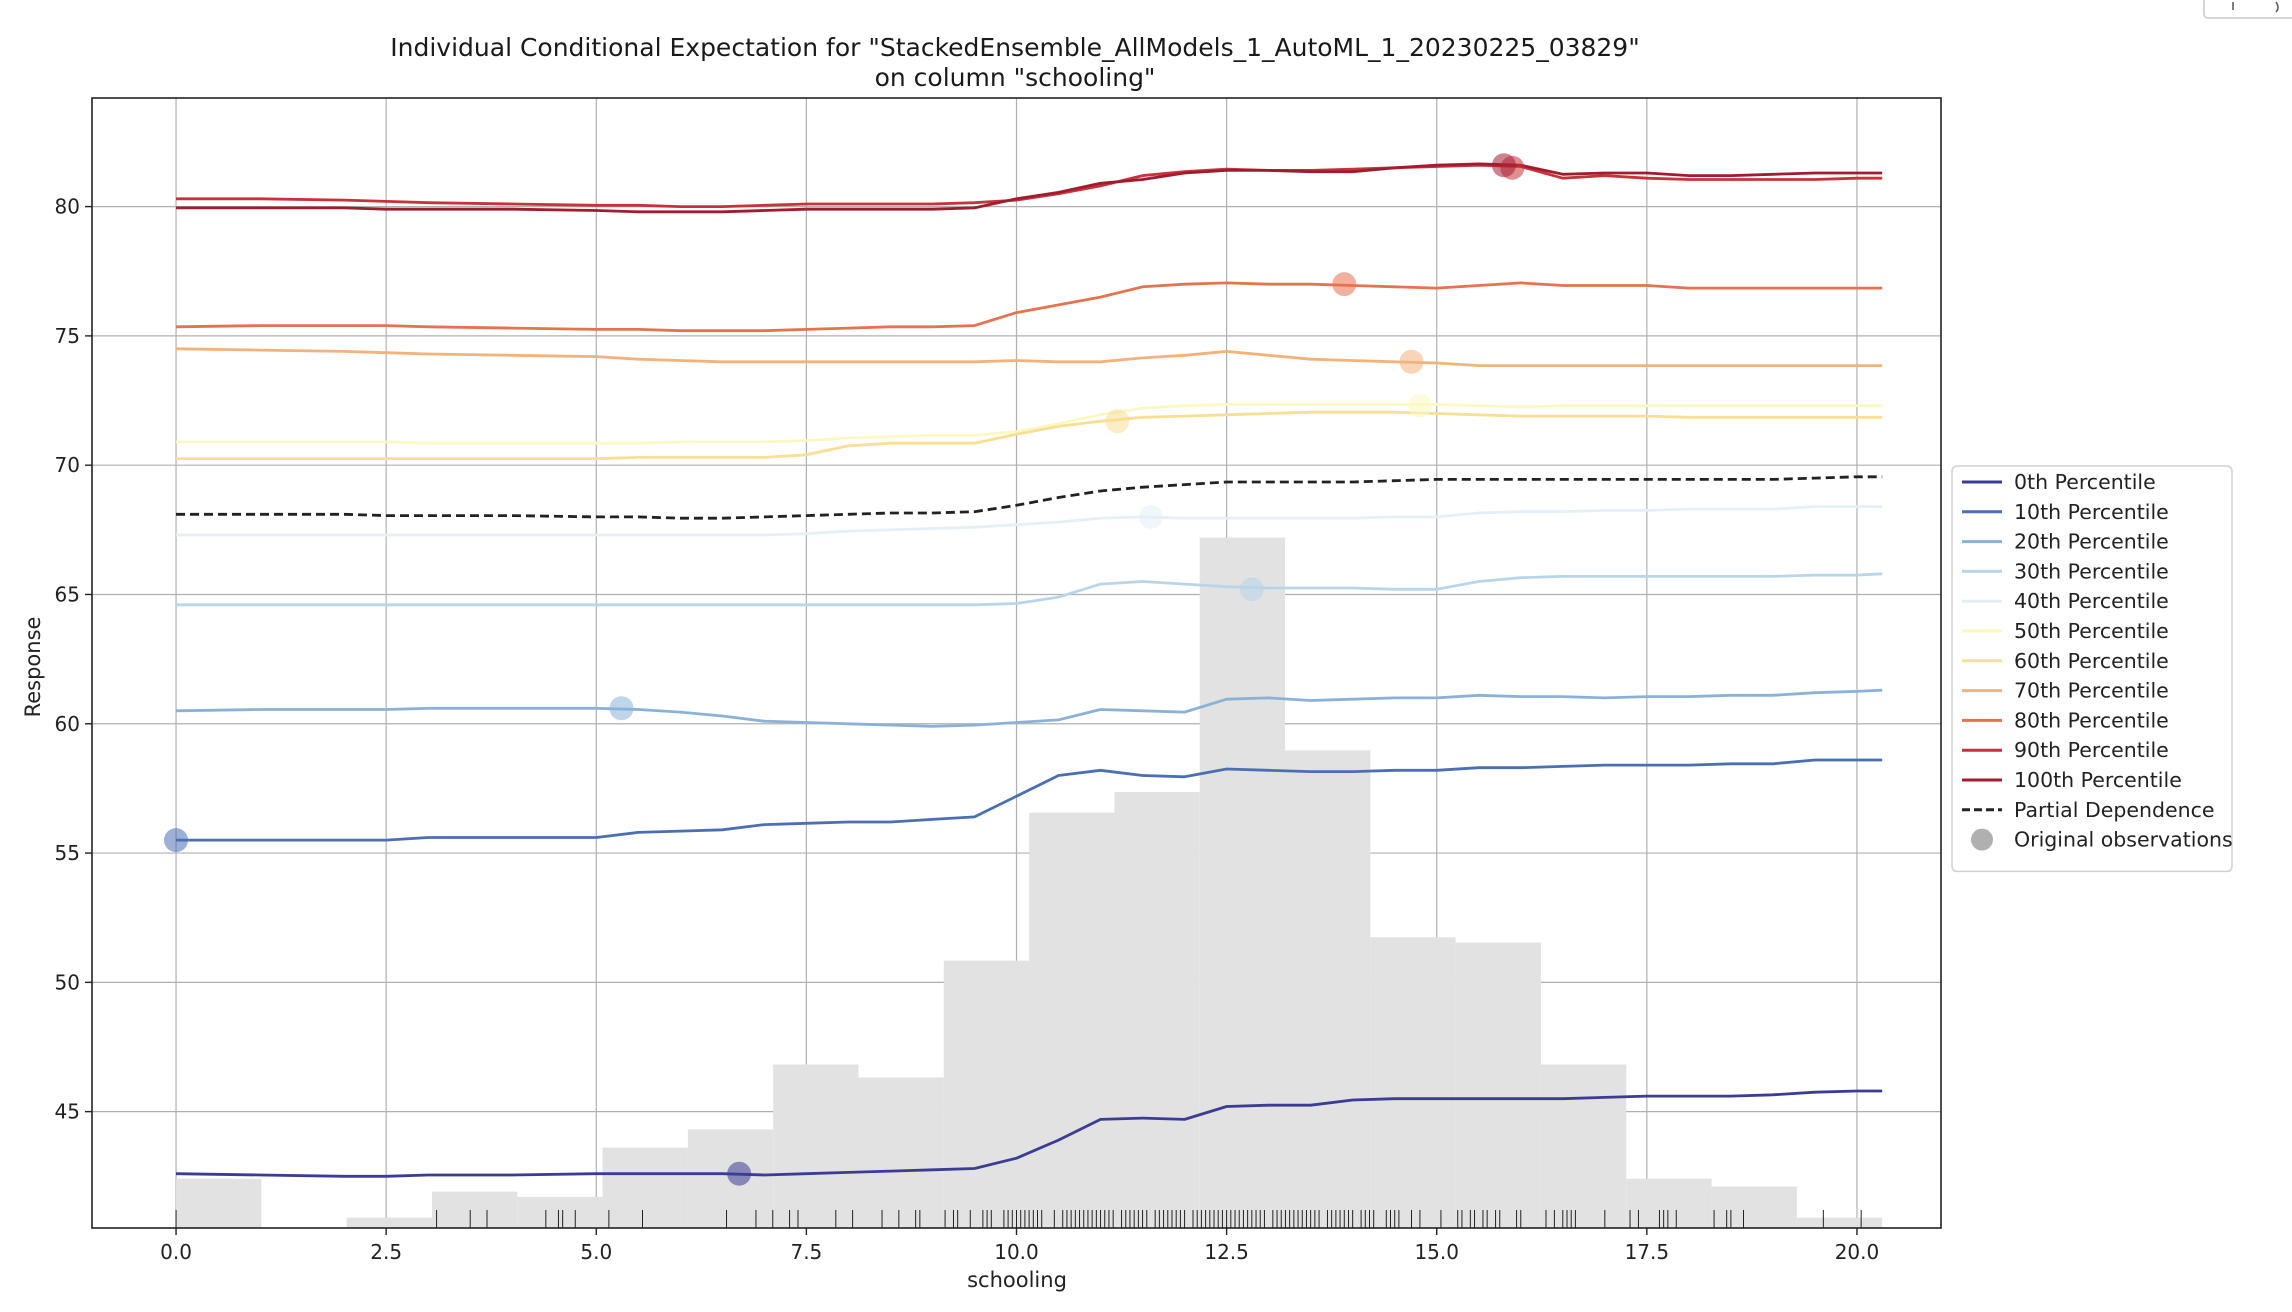 The height and width of the screenshot is (1312, 2292). Describe the element at coordinates (67, 853) in the screenshot. I see `y-tick-label: 55` at that location.